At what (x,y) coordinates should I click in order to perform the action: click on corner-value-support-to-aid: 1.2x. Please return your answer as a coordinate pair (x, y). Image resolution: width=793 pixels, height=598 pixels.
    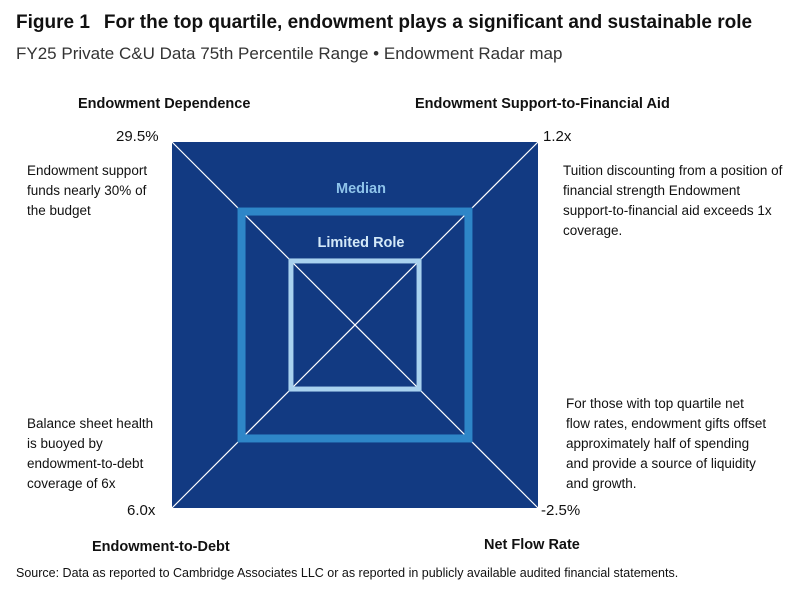
    Looking at the image, I should click on (557, 136).